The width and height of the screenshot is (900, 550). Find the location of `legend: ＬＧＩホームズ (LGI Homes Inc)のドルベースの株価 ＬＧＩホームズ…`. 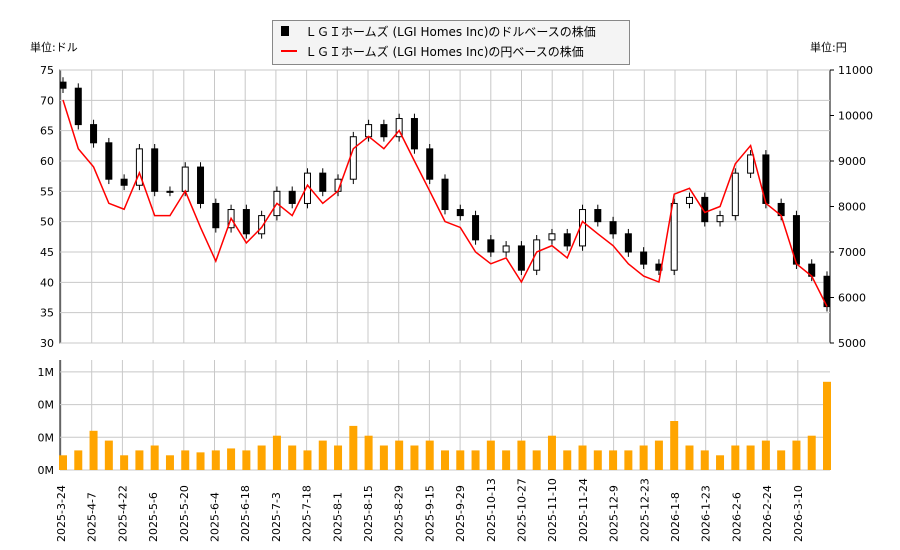

legend: ＬＧＩホームズ (LGI Homes Inc)のドルベースの株価 ＬＧＩホームズ… is located at coordinates (451, 42).